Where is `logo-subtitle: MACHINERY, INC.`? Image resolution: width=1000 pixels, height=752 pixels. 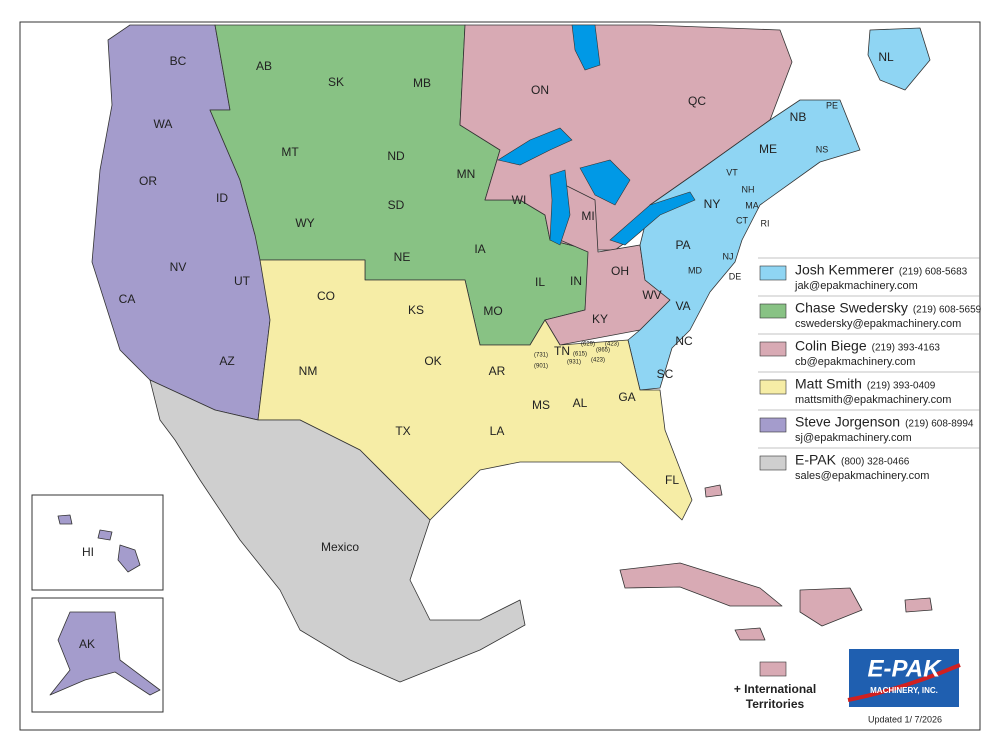
logo-subtitle: MACHINERY, INC. is located at coordinates (904, 690).